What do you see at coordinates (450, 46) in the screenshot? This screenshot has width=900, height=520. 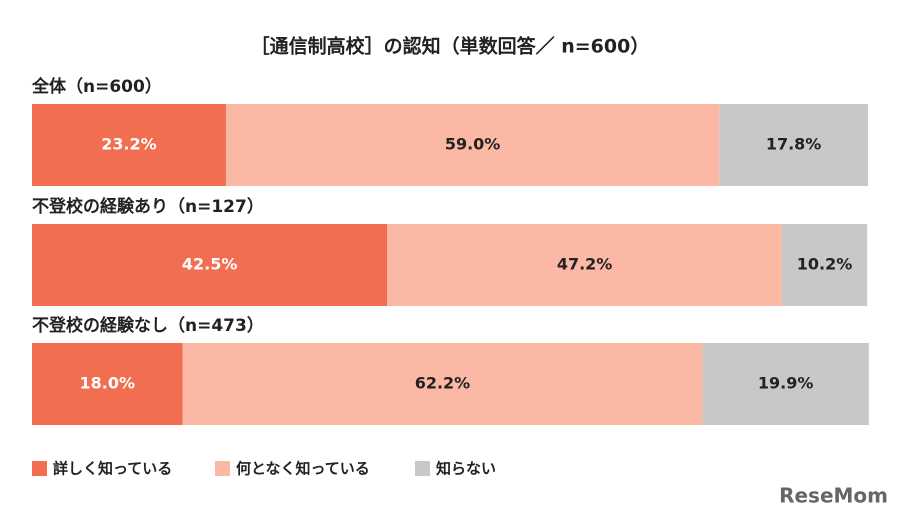 I see `chart-title: ［通信制高校］の認知（単数回答／ n=600）` at bounding box center [450, 46].